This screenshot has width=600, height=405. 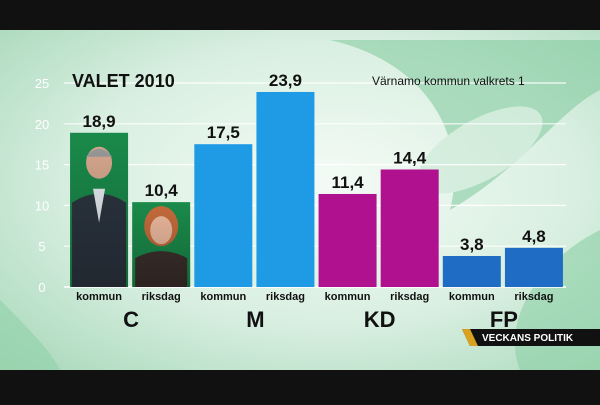 What do you see at coordinates (380, 319) in the screenshot?
I see `party-label: KD` at bounding box center [380, 319].